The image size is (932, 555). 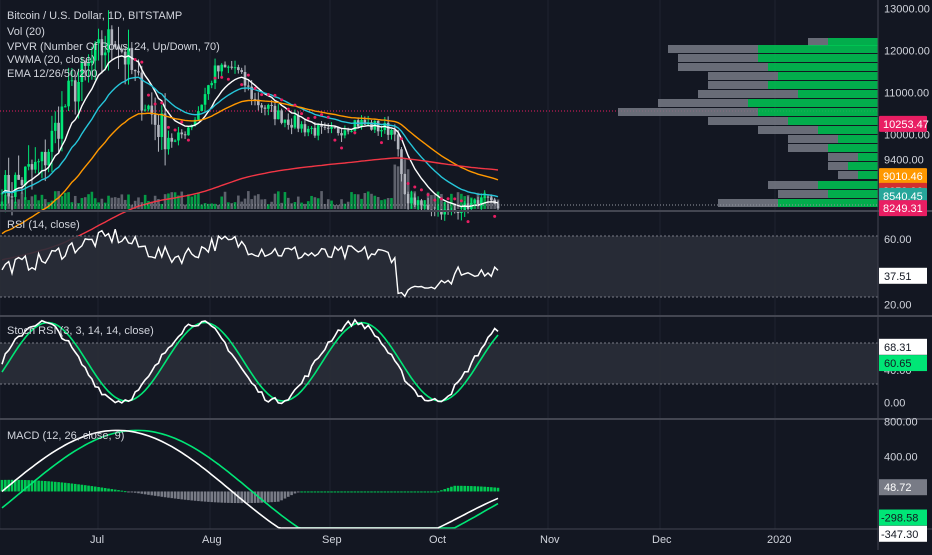 I want to click on macd-pane, so click(x=250, y=479).